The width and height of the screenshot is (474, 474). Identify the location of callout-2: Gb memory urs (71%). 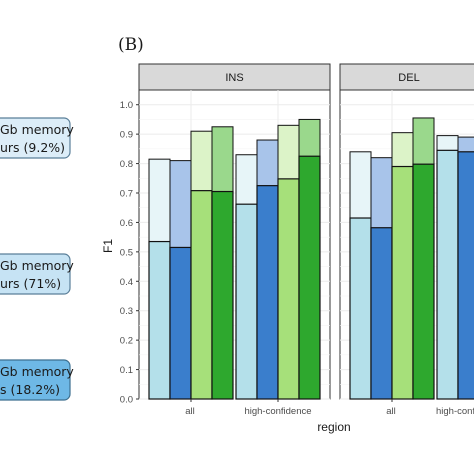
(37, 274).